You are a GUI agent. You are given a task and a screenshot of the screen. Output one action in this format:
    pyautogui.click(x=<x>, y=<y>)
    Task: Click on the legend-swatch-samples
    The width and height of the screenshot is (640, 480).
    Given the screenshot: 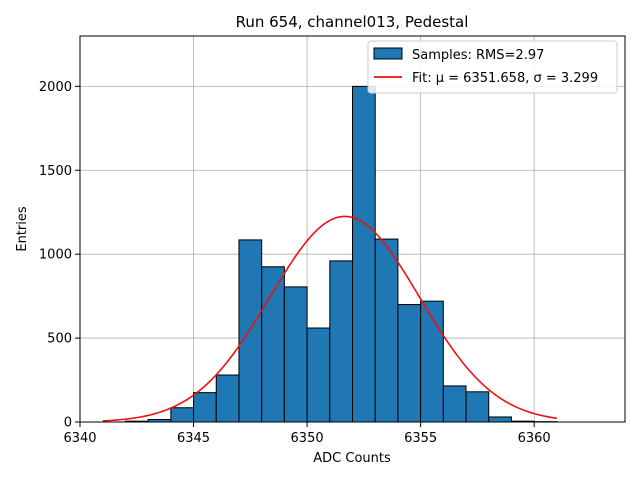 What is the action you would take?
    pyautogui.click(x=388, y=53)
    